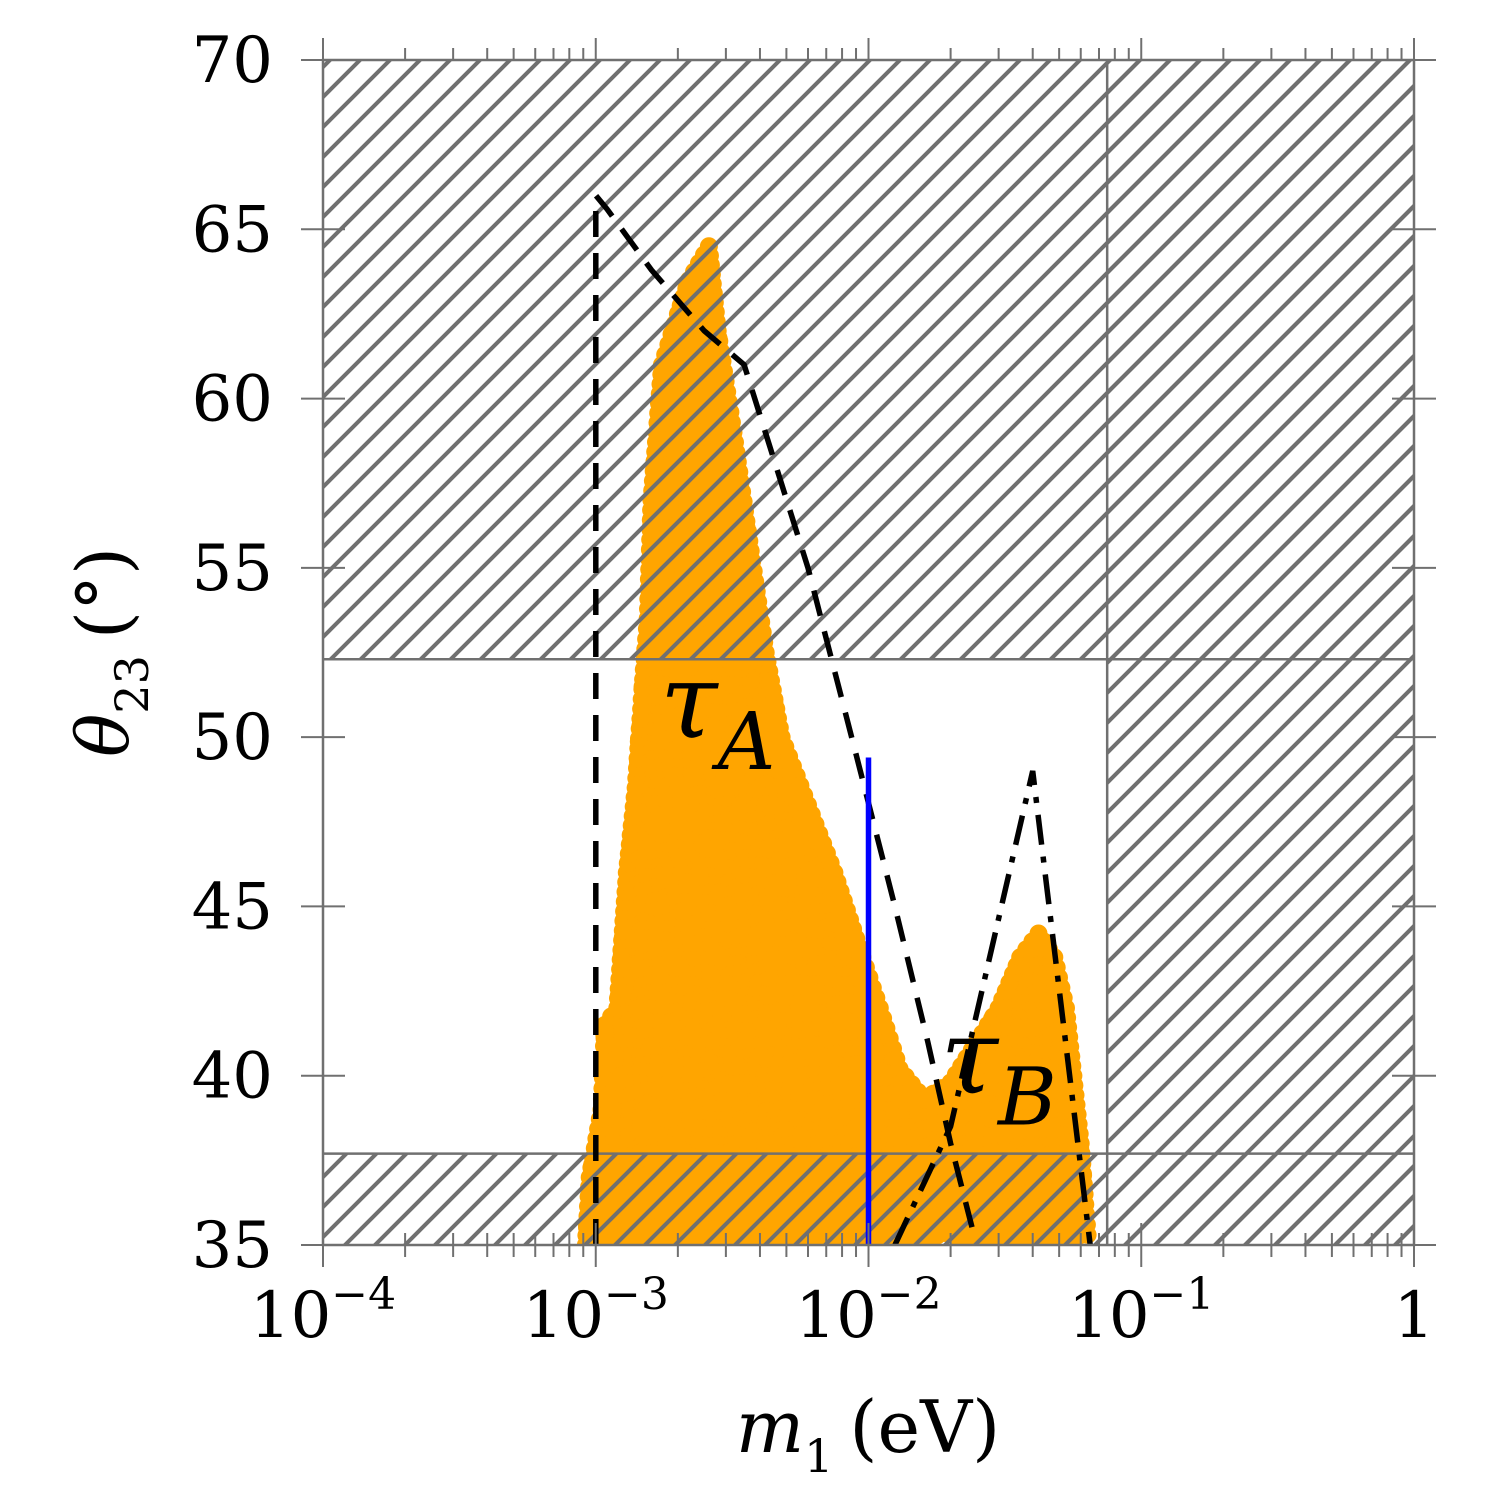 The height and width of the screenshot is (1500, 1500). Describe the element at coordinates (868, 1434) in the screenshot. I see `x-axis-label: m1 (eV)` at that location.